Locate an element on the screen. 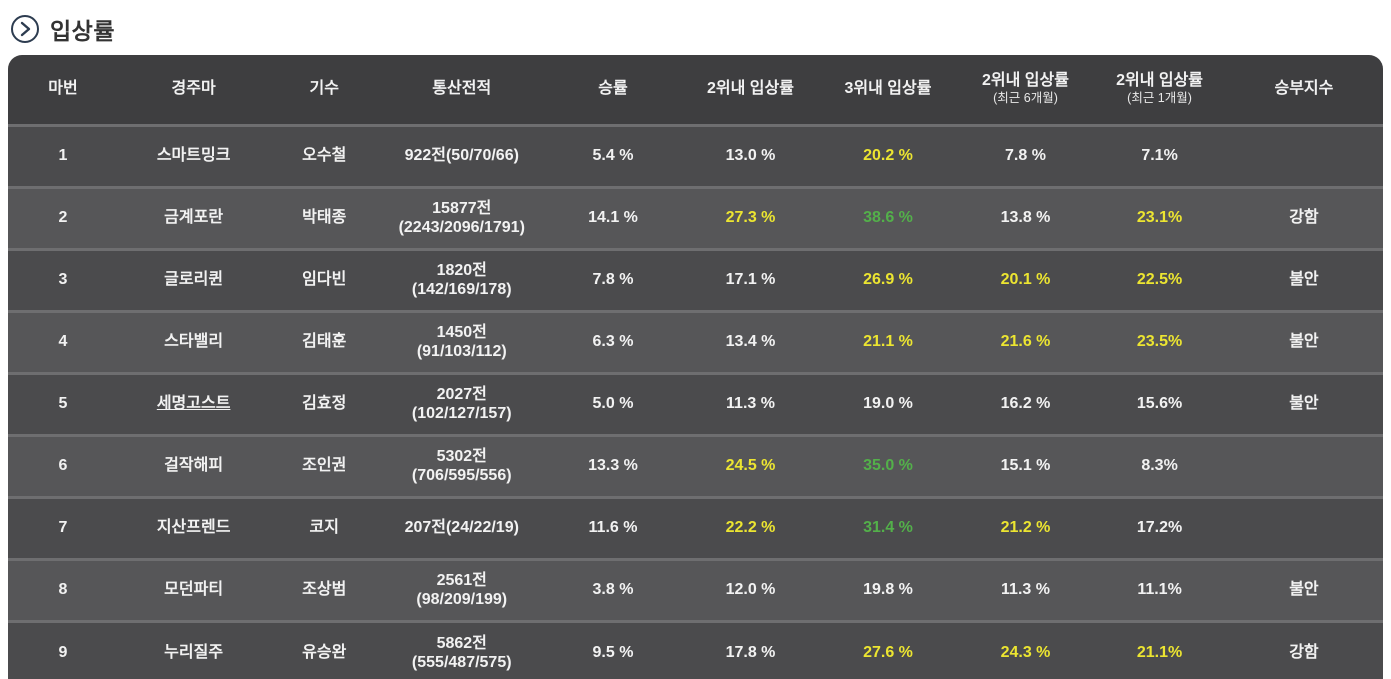 Image resolution: width=1391 pixels, height=679 pixels. career-record-cell: 922전(50/70/66) is located at coordinates (461, 156).